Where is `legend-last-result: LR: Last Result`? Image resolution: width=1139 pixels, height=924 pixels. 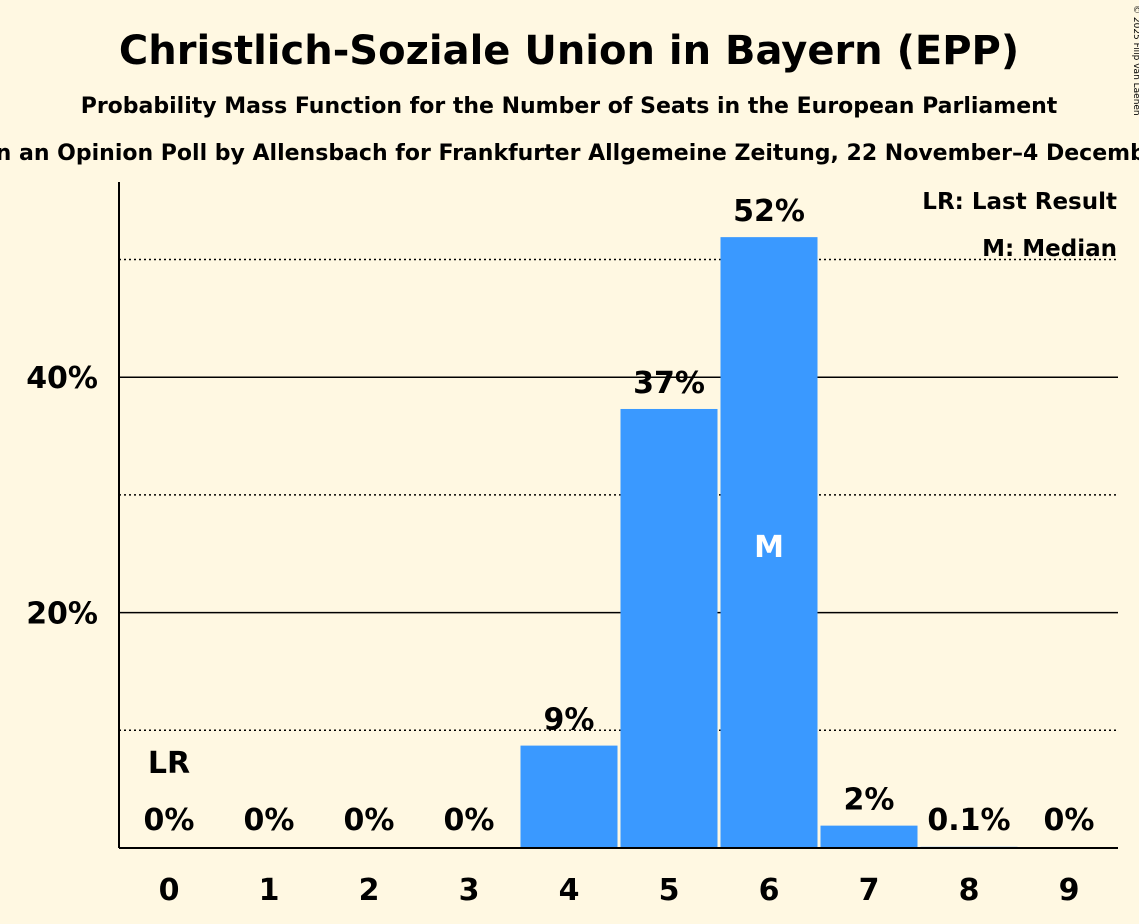
legend-last-result: LR: Last Result is located at coordinates (1019, 202).